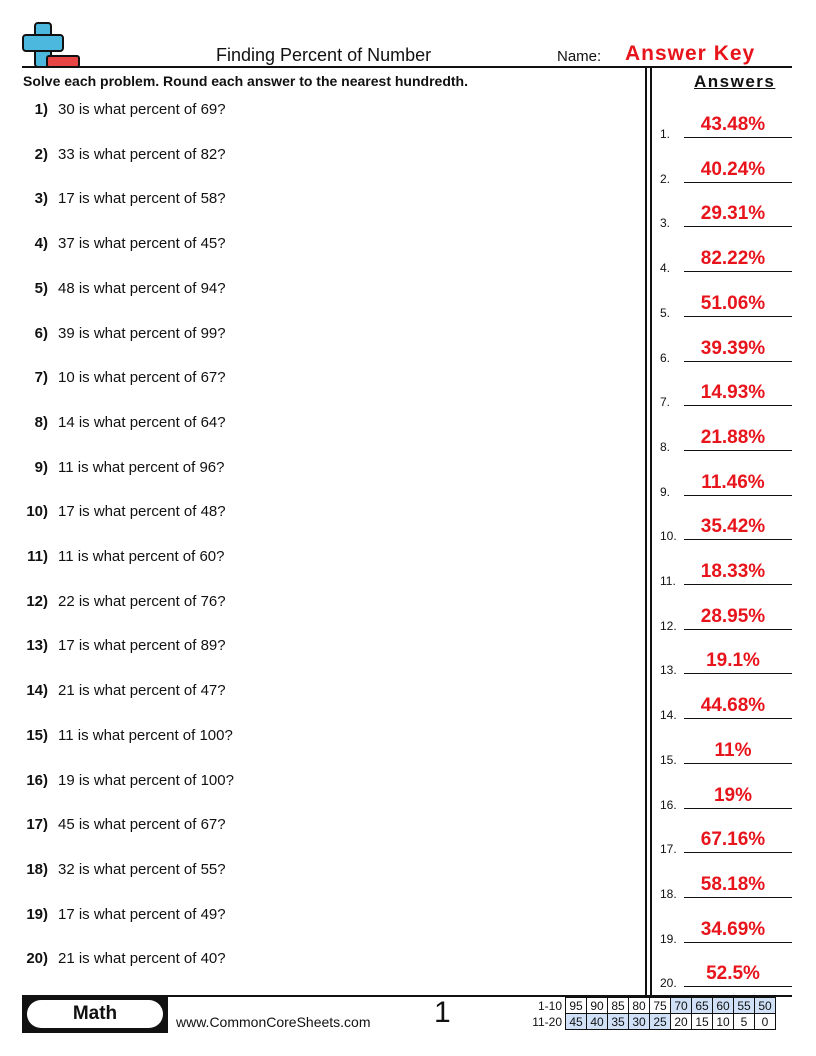 Image resolution: width=816 pixels, height=1056 pixels. What do you see at coordinates (37, 691) in the screenshot?
I see `problem-number: 14)` at bounding box center [37, 691].